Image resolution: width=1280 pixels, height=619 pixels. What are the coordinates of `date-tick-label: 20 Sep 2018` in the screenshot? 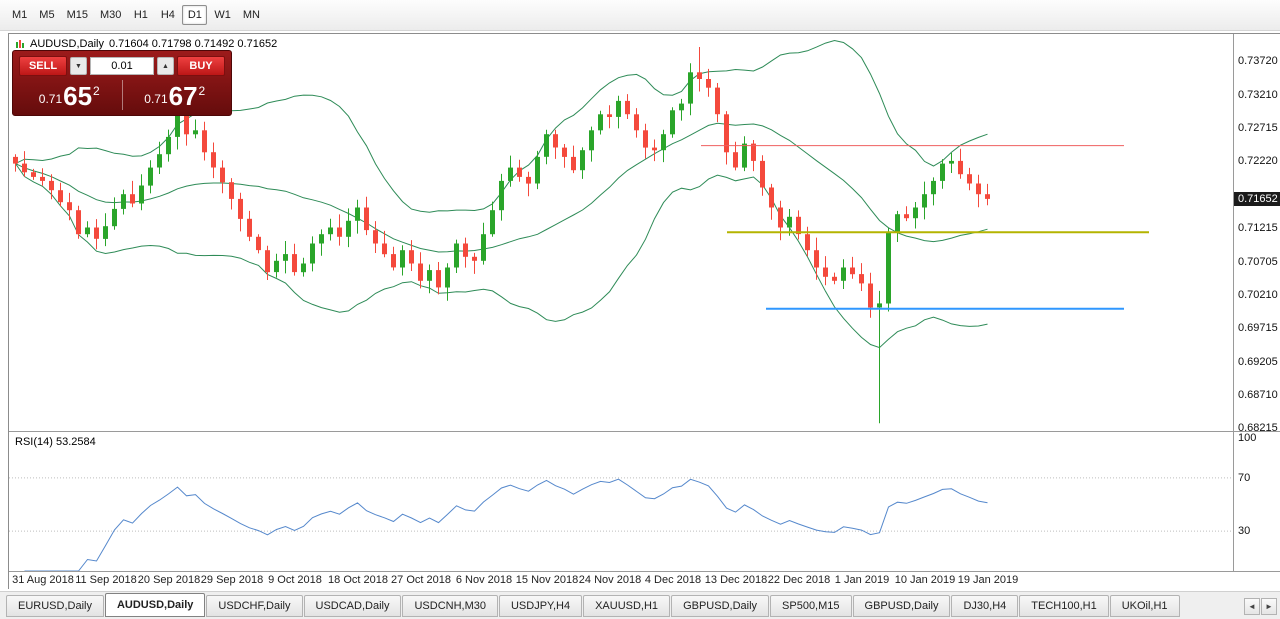 It's located at (169, 580).